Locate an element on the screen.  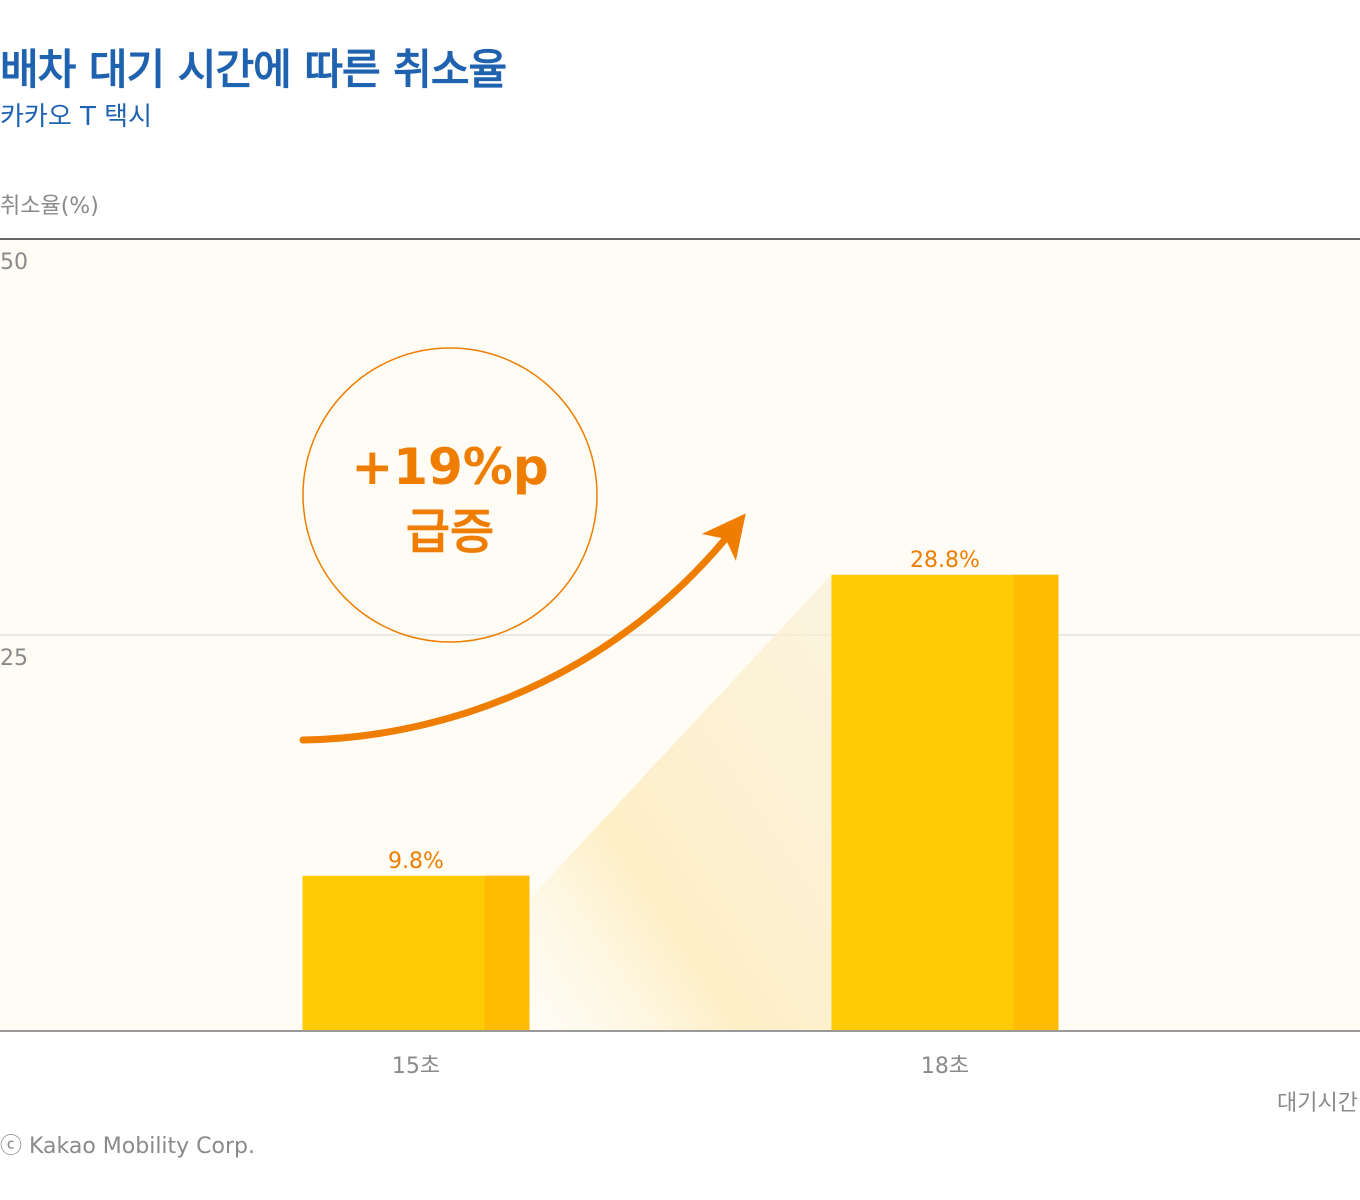
x-tick-labels: 15초 18초 is located at coordinates (680, 1066).